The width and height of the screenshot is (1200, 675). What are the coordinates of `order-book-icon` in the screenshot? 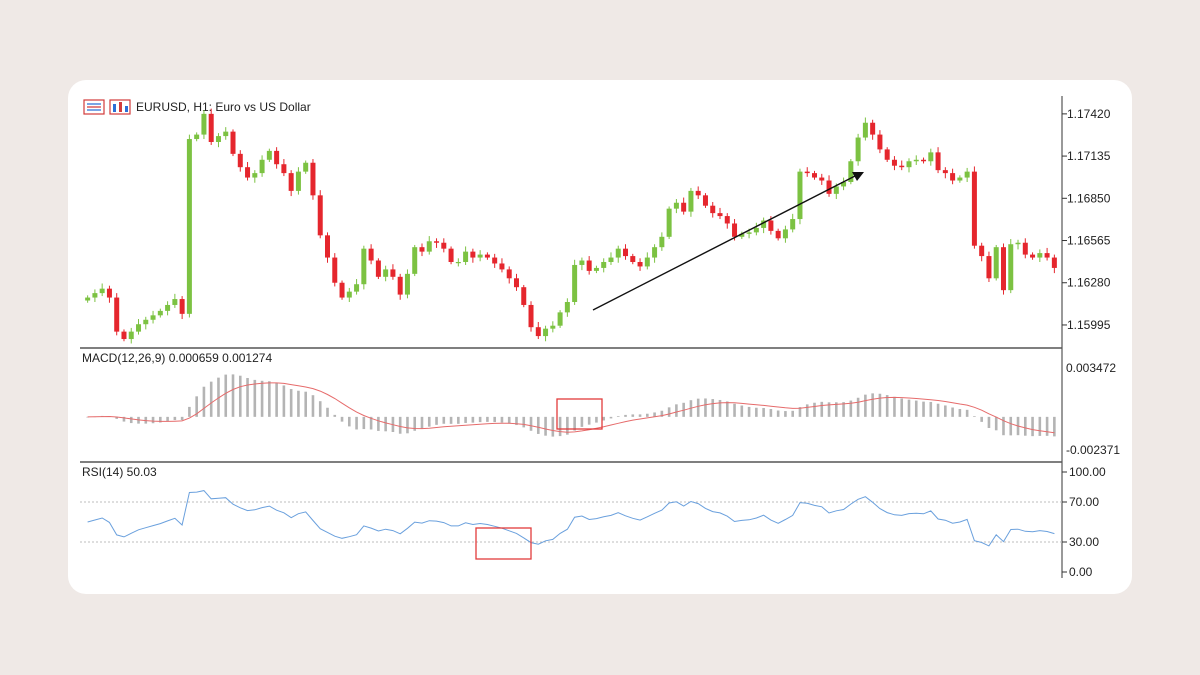 It's located at (94, 107).